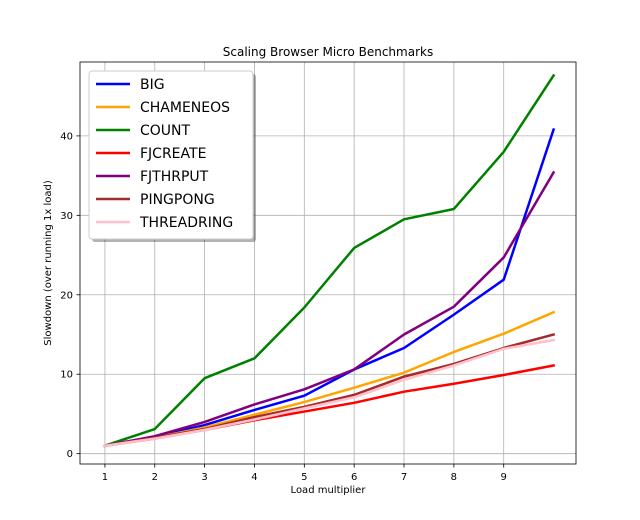  What do you see at coordinates (185, 108) in the screenshot?
I see `legend-label: CHAMENEOS` at bounding box center [185, 108].